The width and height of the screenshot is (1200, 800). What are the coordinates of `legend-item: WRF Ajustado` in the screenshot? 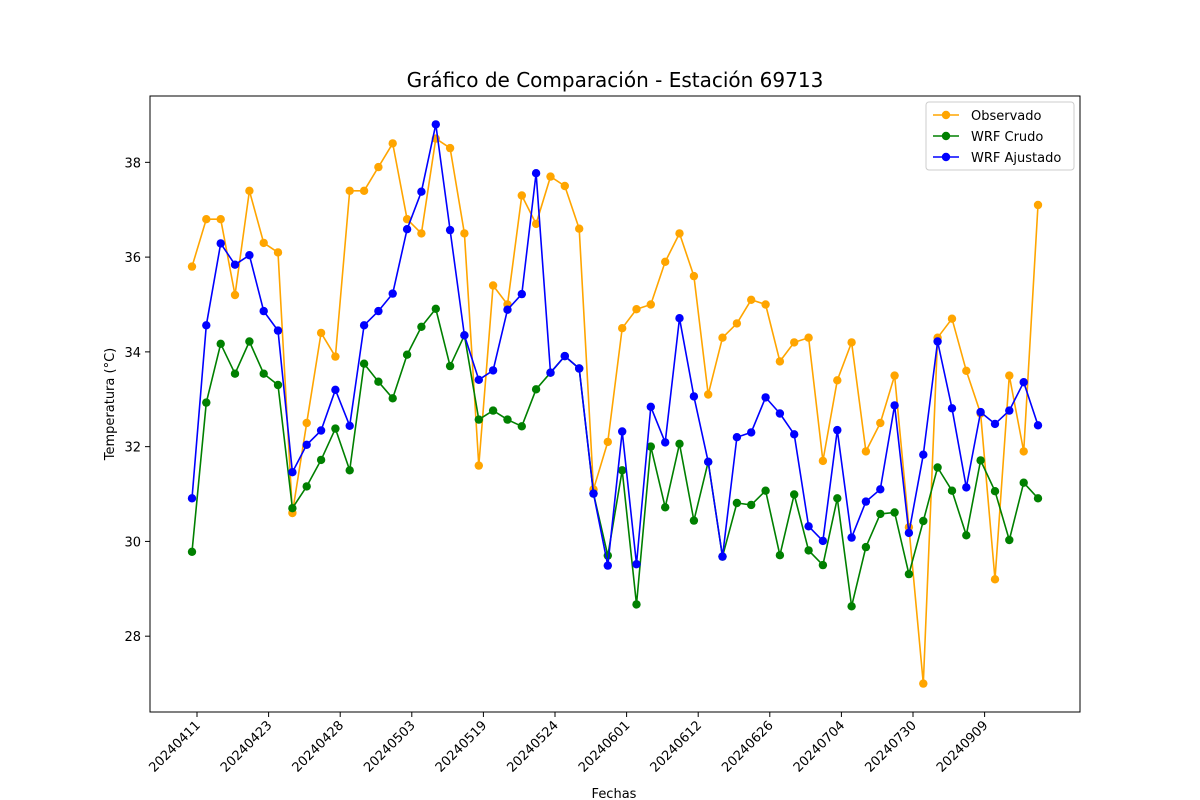 It's located at (997, 158).